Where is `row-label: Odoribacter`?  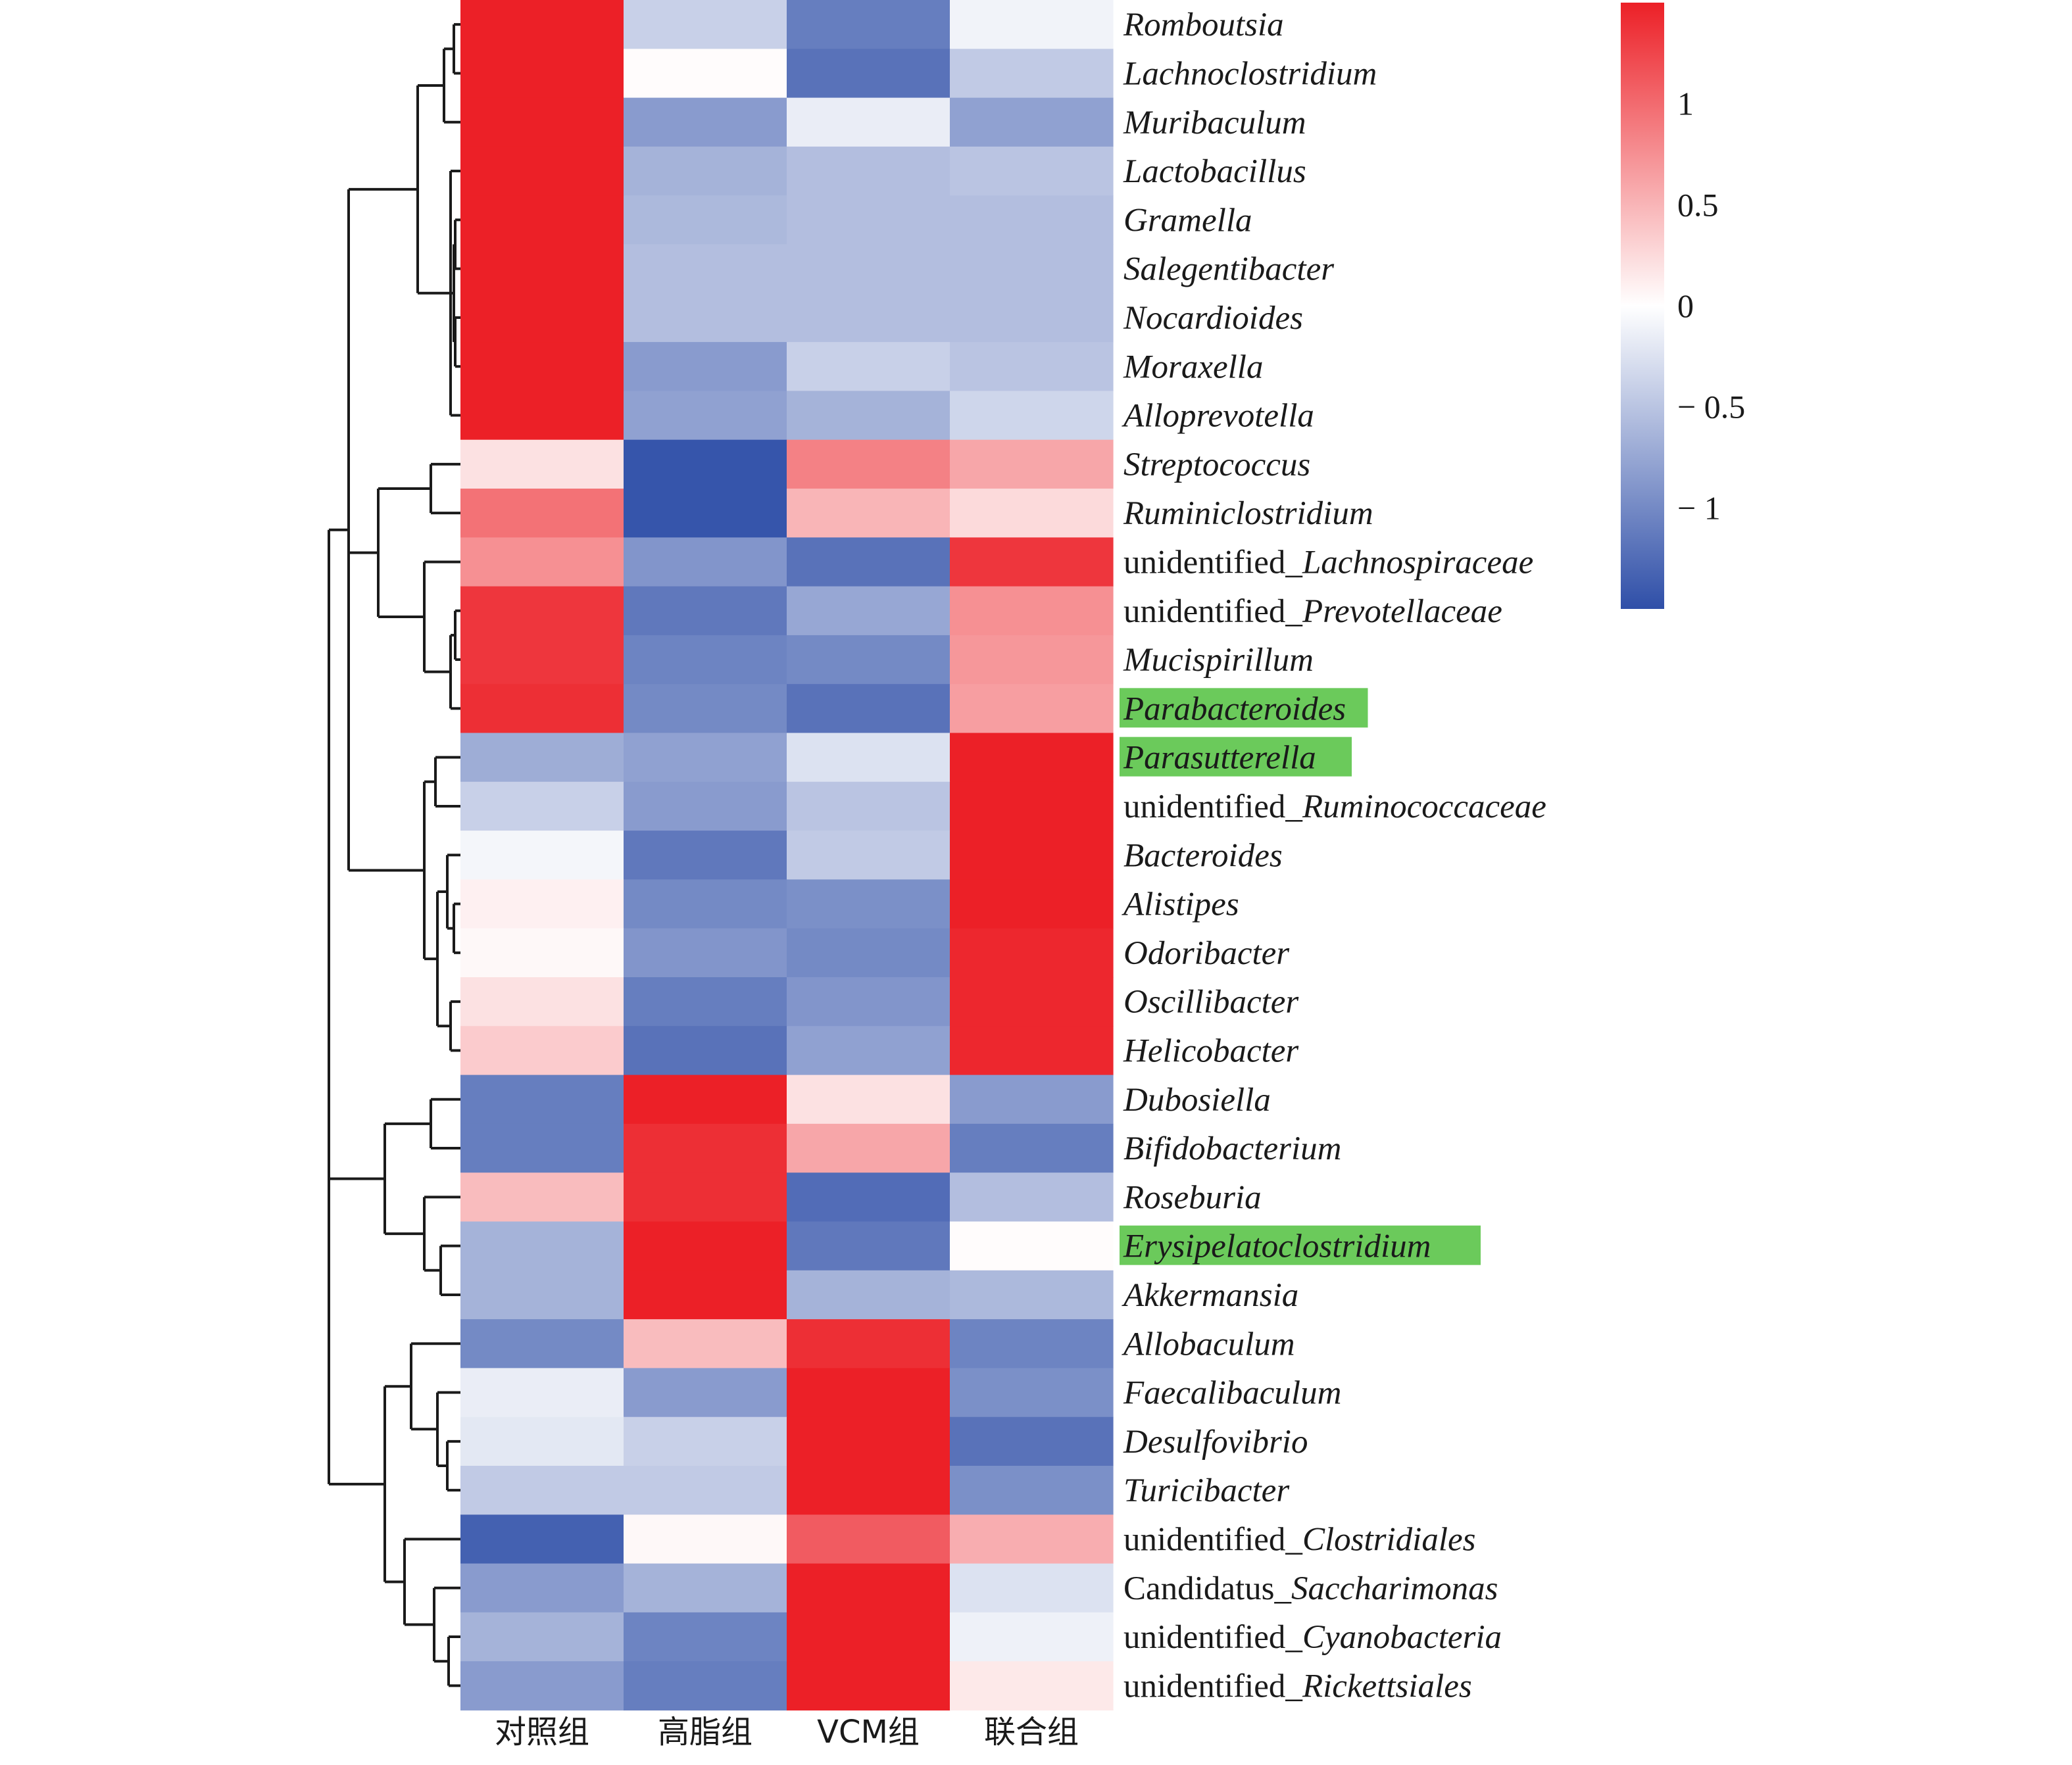 row-label: Odoribacter is located at coordinates (1206, 953).